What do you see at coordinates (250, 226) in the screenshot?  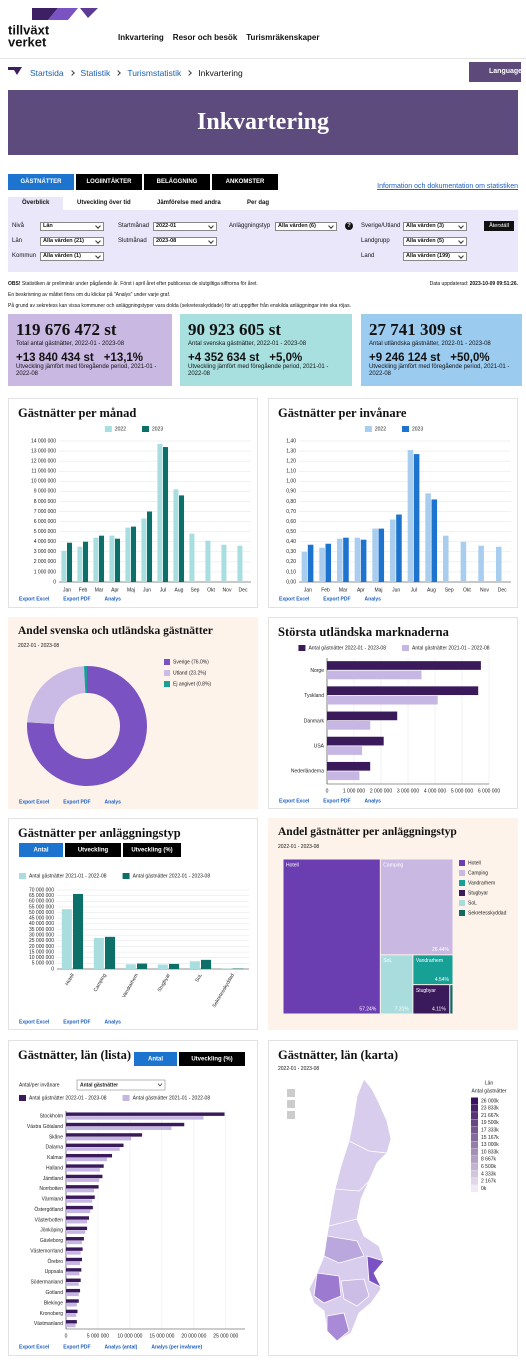 I see `filter-label: Anläggningstyp` at bounding box center [250, 226].